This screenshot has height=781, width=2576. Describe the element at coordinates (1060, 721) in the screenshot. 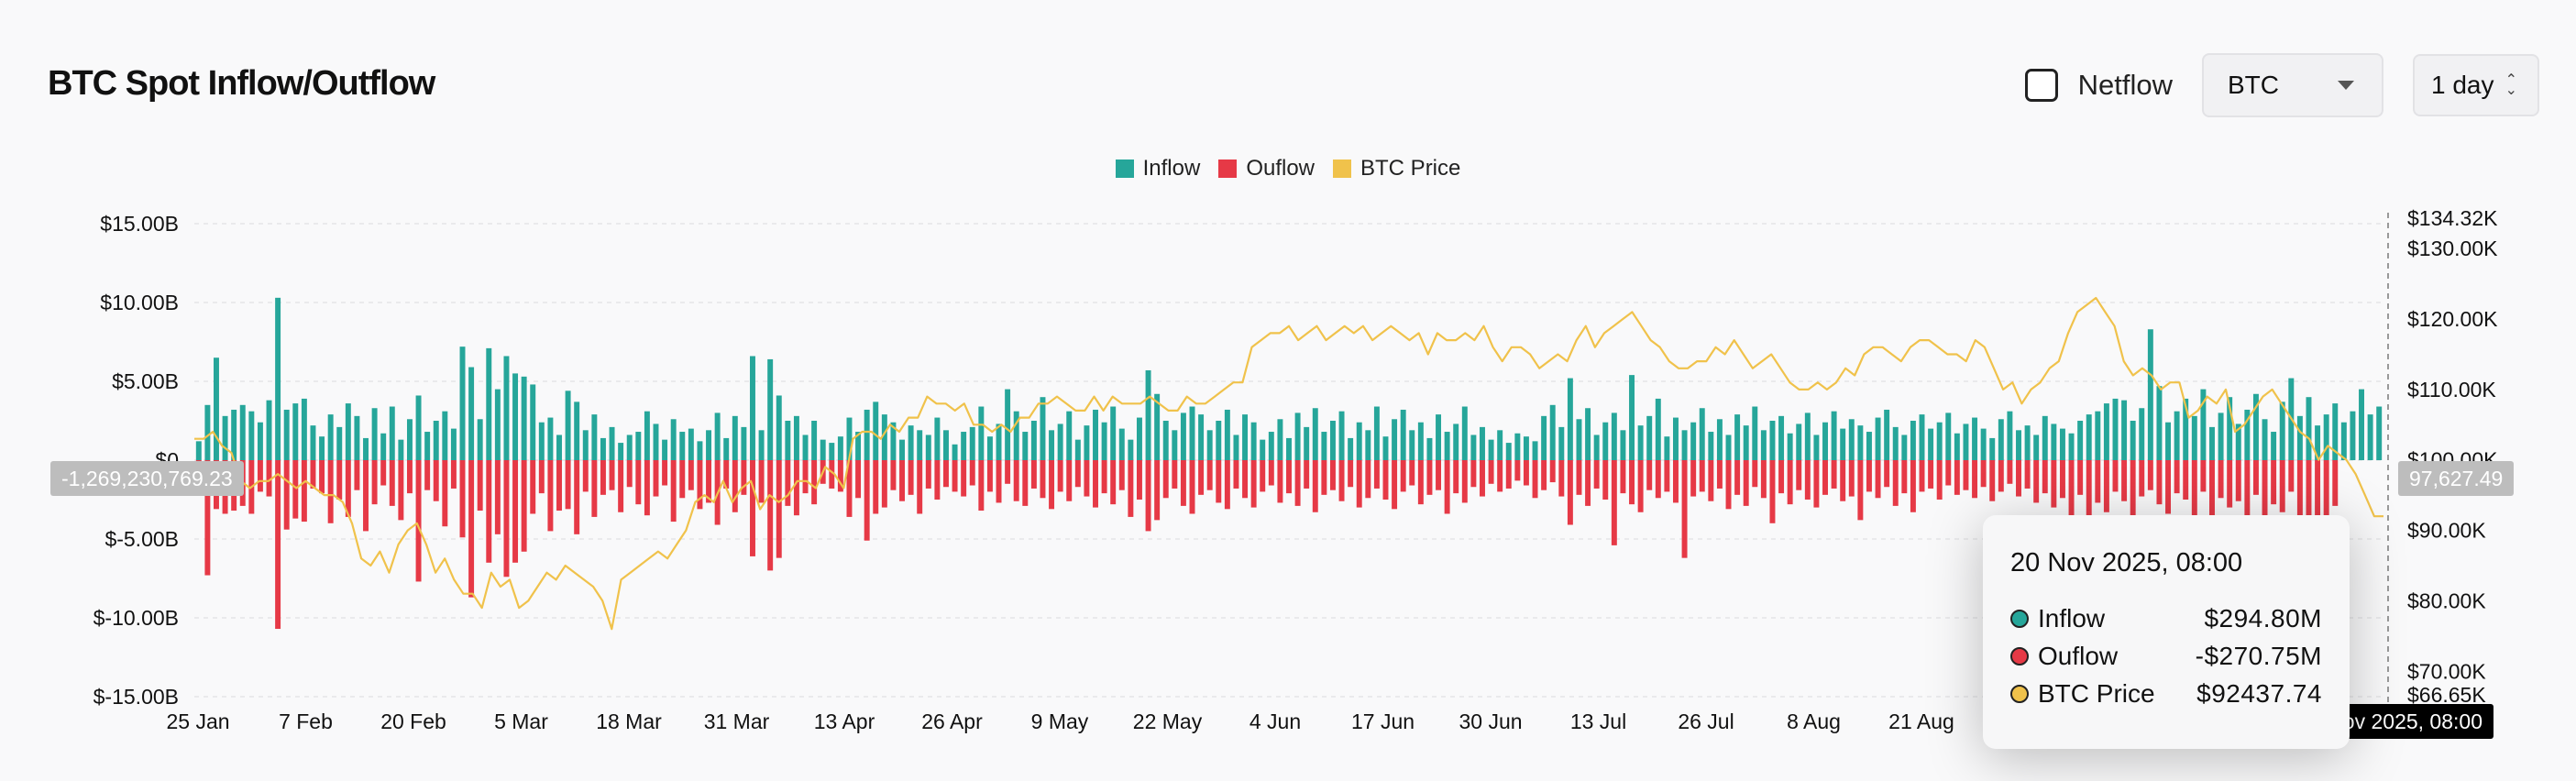

I see `x-tick-label: 9 May` at that location.